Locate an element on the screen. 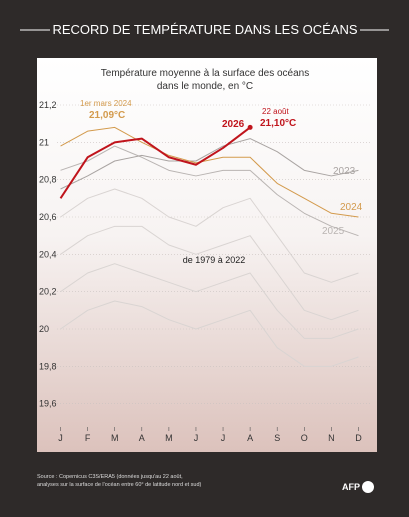 This screenshot has height=517, width=409. y-tick-label: 21 is located at coordinates (44, 142).